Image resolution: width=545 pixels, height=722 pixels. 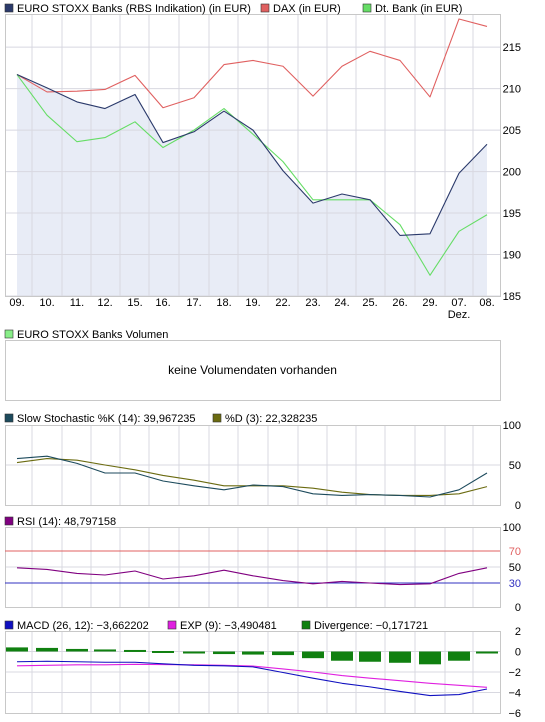 I want to click on y-tick-label: 190, so click(x=512, y=256).